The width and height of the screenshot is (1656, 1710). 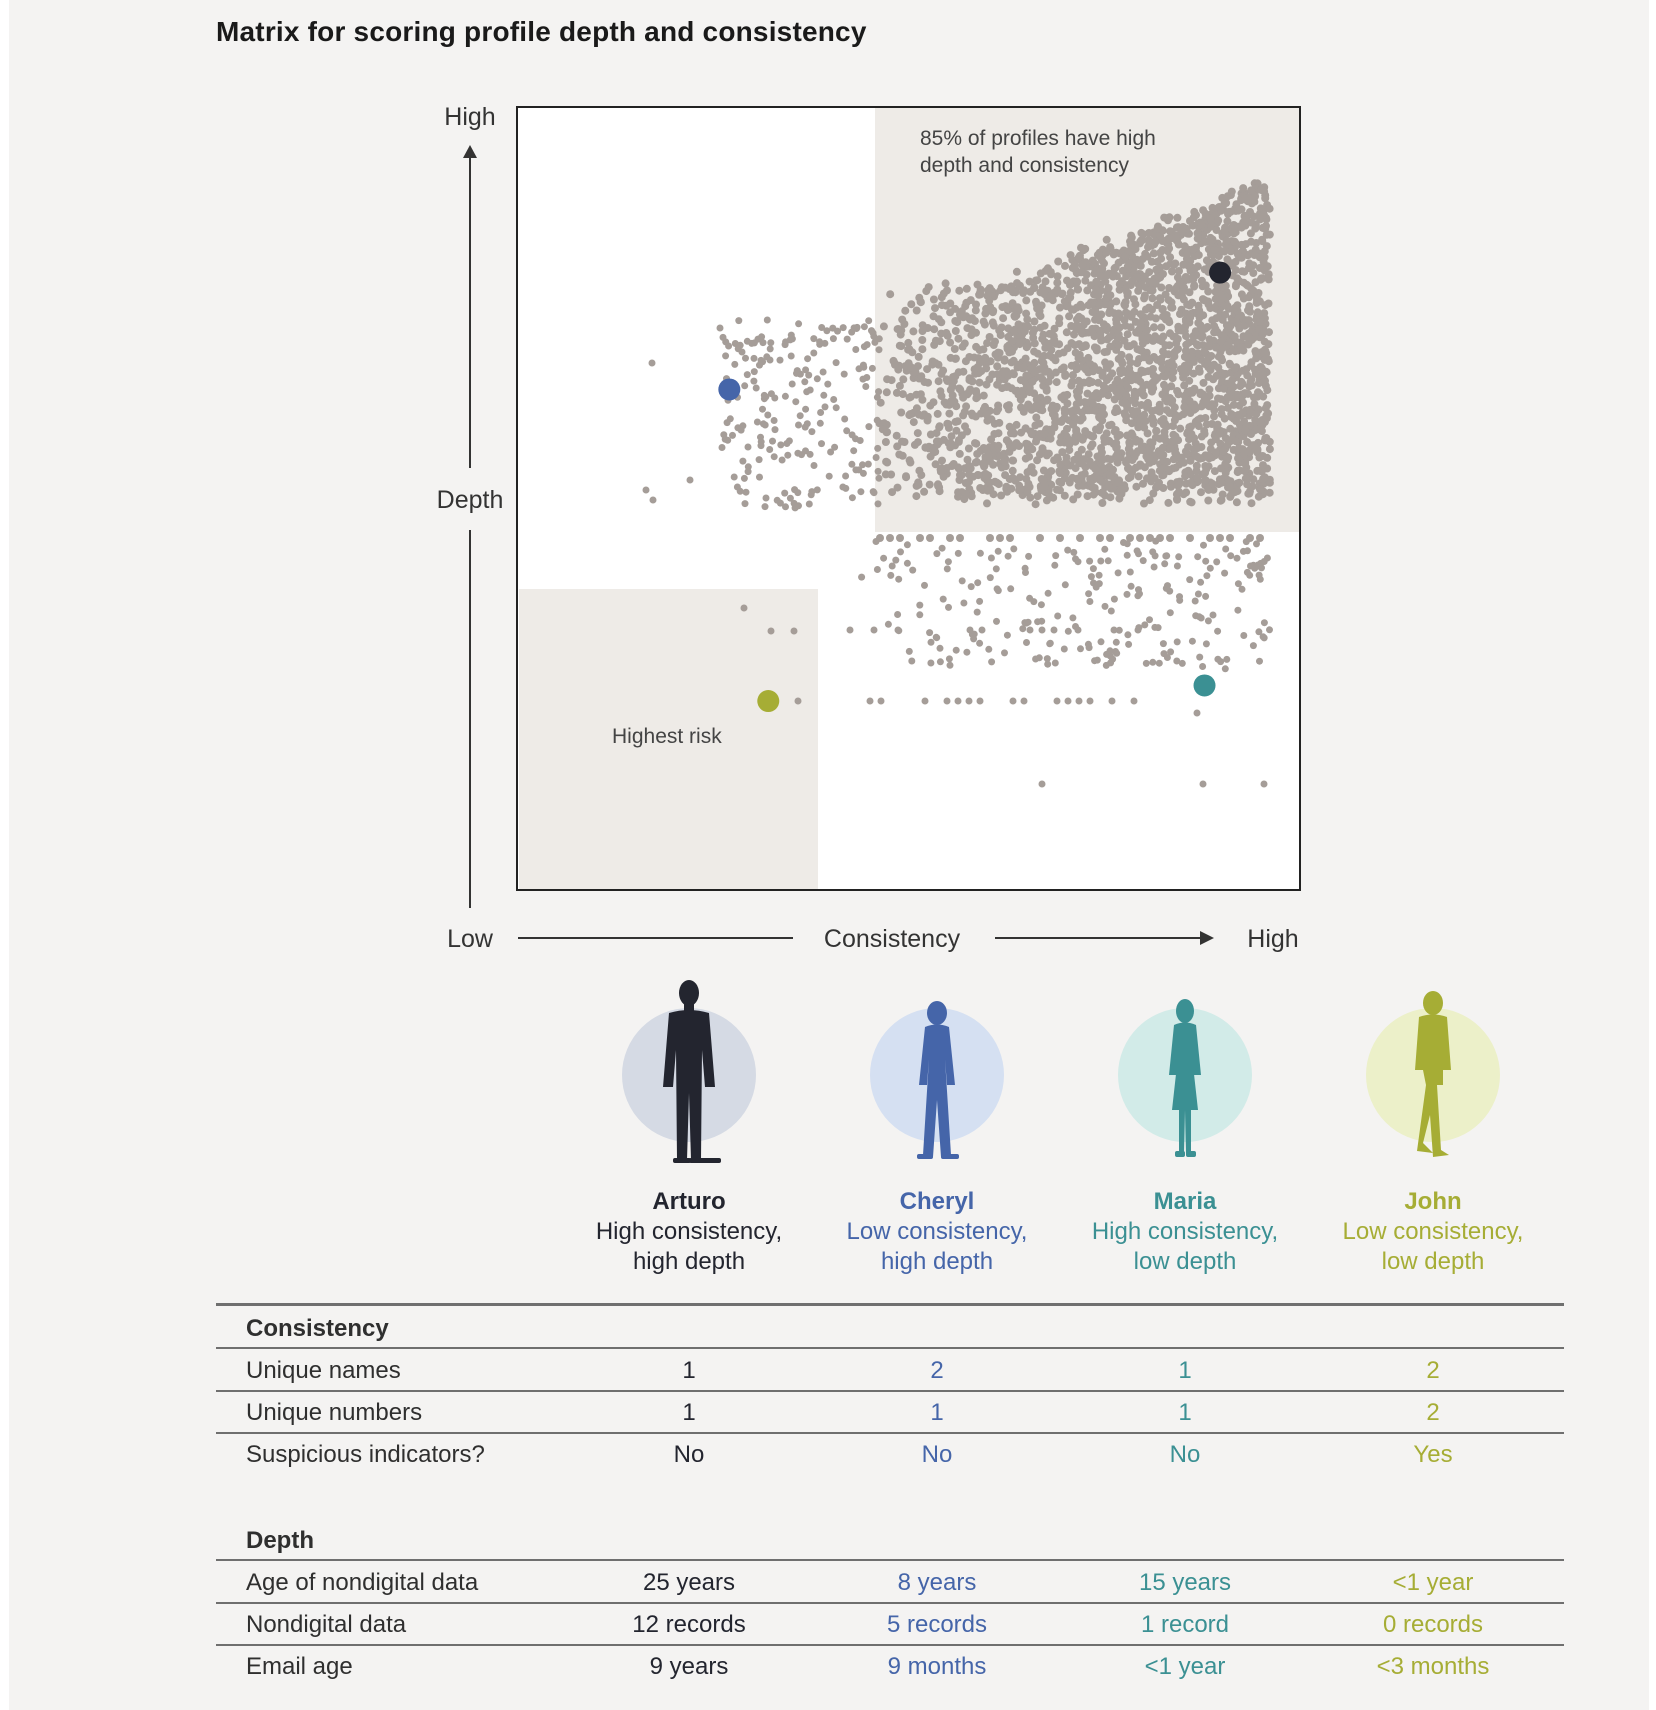 What do you see at coordinates (689, 1666) in the screenshot?
I see `table-cell: 9 years` at bounding box center [689, 1666].